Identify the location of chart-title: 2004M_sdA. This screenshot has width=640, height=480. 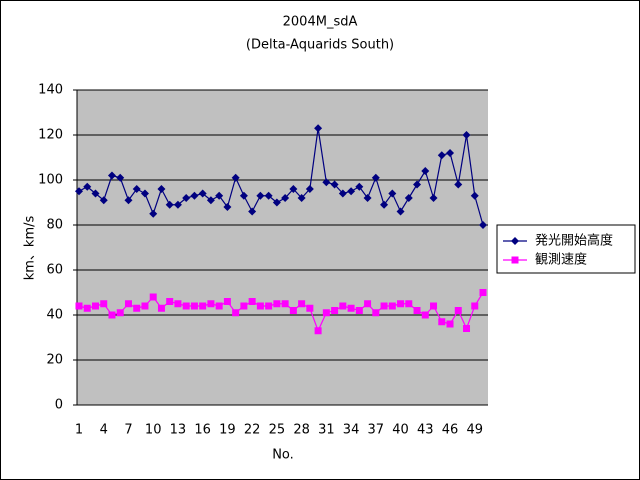
(320, 22).